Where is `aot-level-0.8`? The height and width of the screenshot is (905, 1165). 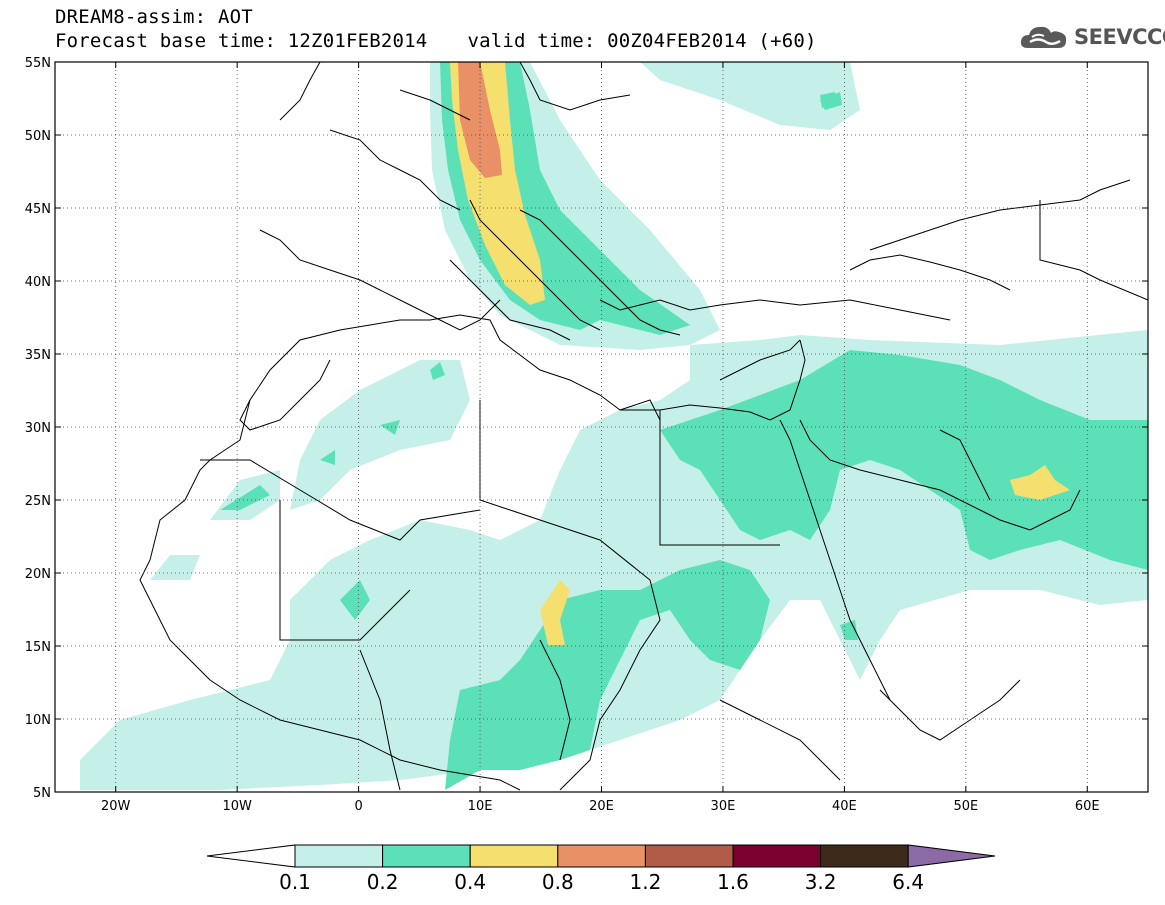
aot-level-0.8 is located at coordinates (480, 120).